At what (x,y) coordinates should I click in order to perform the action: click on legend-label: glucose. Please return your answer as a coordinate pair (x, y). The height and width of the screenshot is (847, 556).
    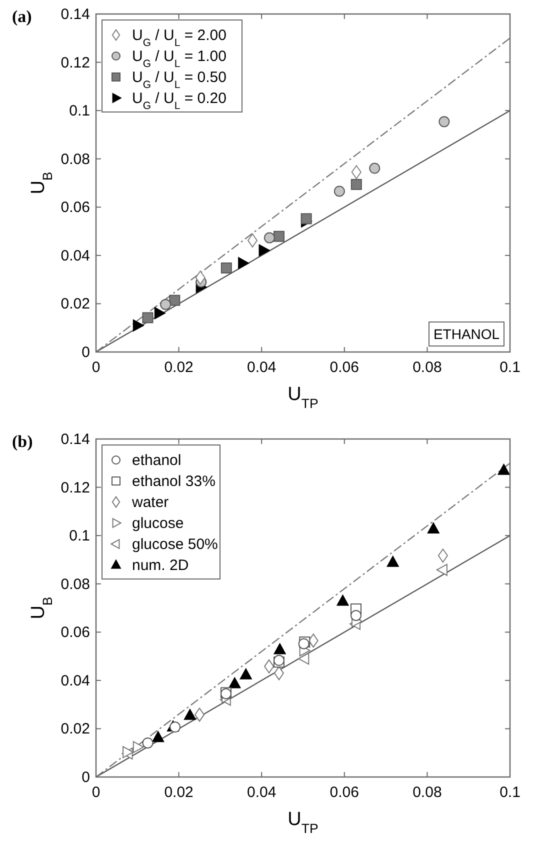
    Looking at the image, I should click on (158, 523).